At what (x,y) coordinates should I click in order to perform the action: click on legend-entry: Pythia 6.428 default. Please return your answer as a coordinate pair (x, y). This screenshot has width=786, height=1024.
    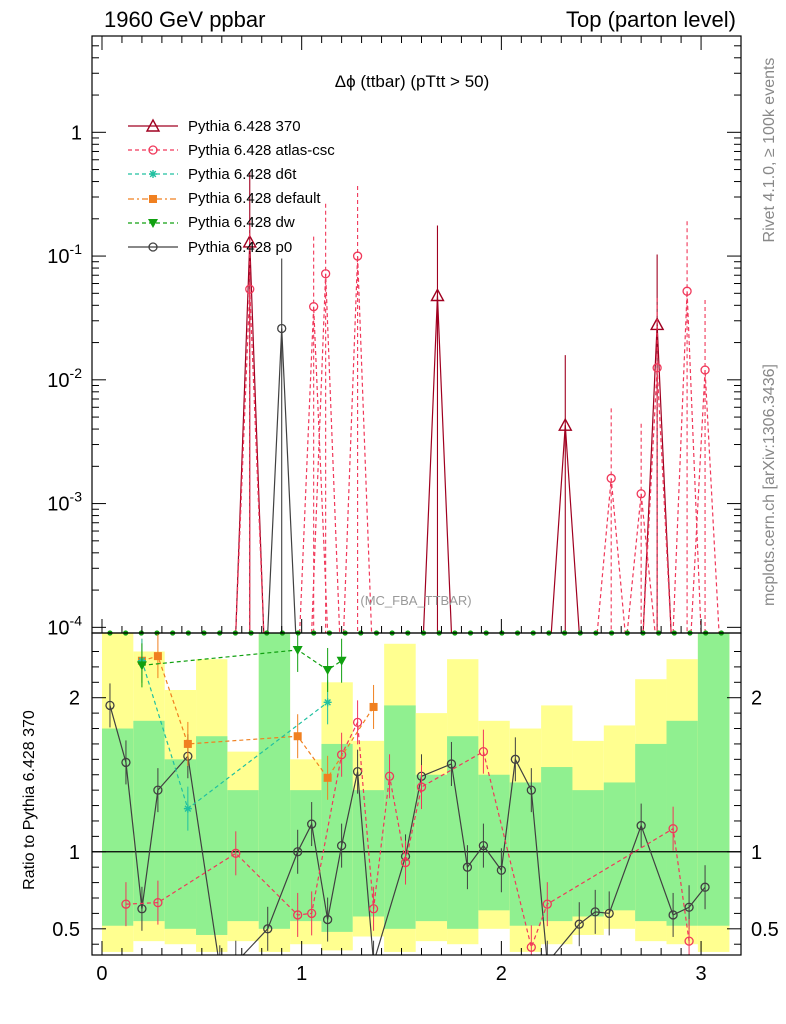
    Looking at the image, I should click on (231, 199).